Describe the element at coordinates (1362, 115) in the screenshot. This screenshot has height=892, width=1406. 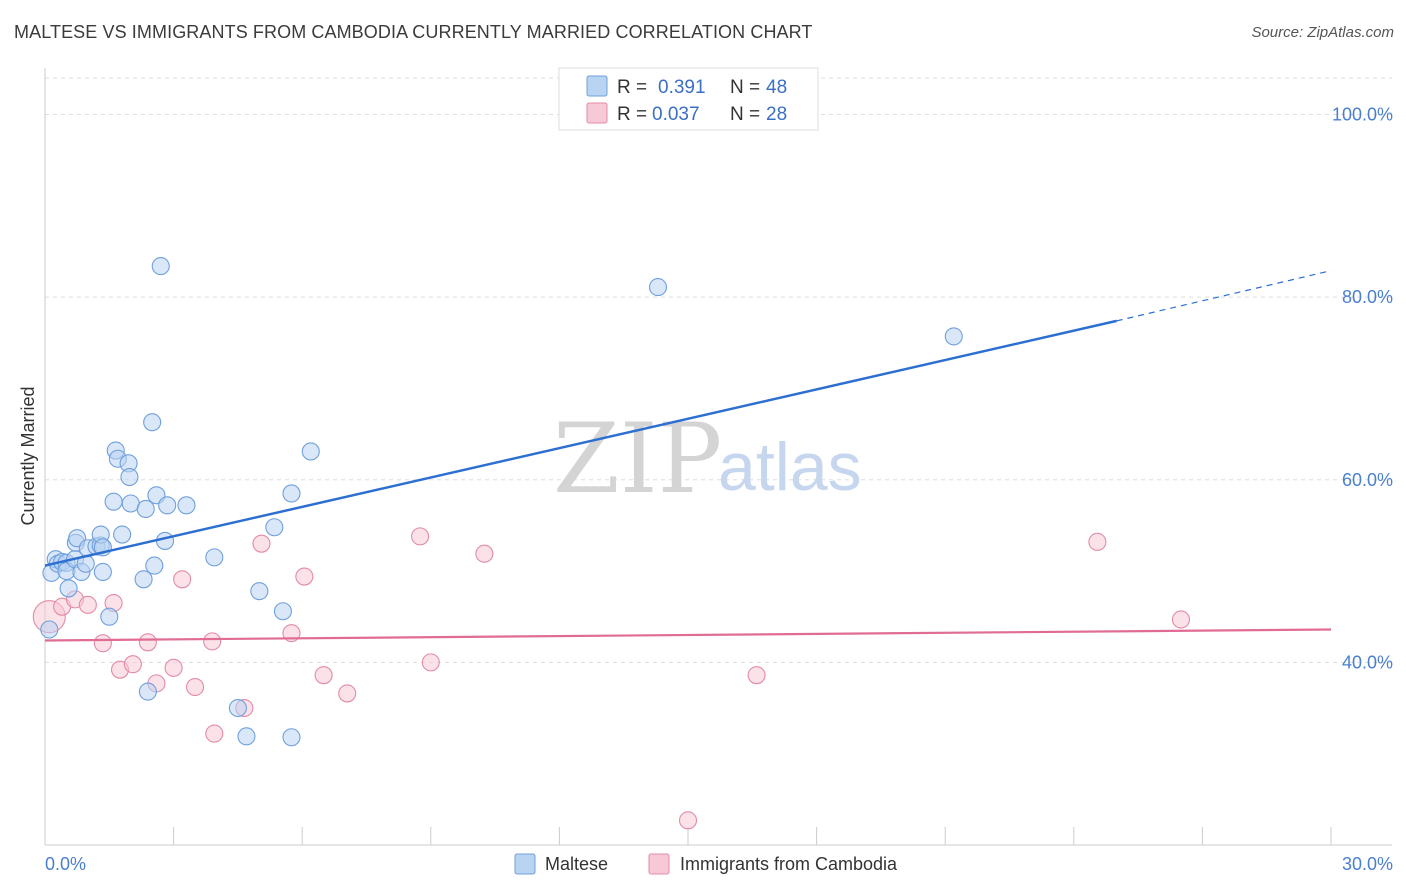
I see `y-tick-label: 100.0%` at that location.